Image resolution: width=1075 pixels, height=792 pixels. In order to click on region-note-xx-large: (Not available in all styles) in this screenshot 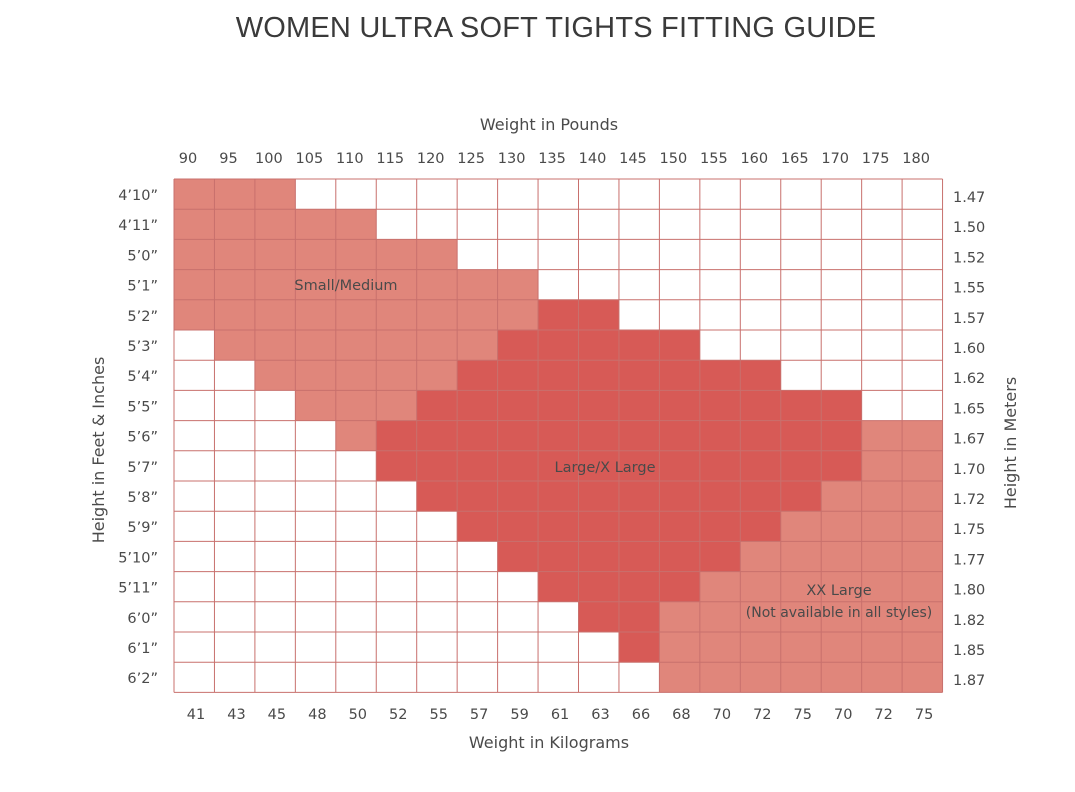, I will do `click(839, 613)`.